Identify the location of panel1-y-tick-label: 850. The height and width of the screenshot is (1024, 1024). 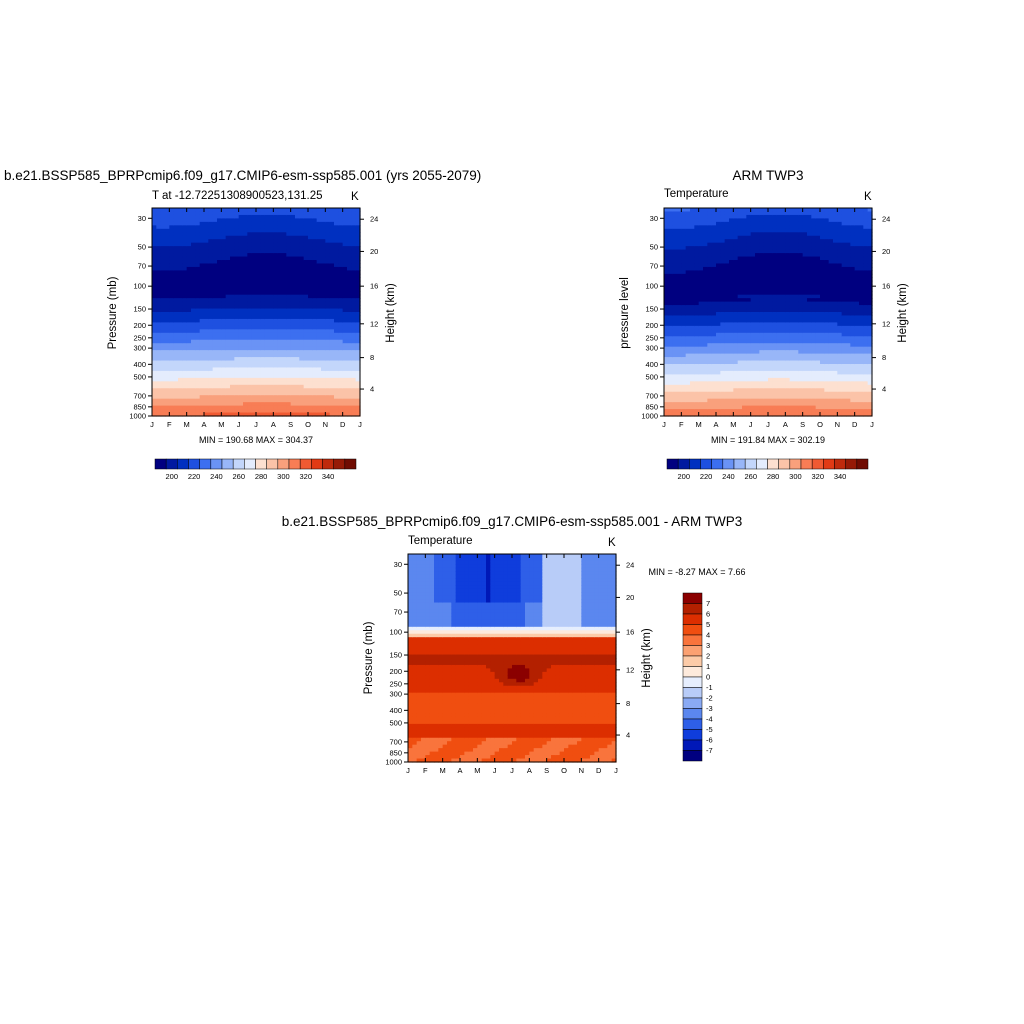
(139, 406).